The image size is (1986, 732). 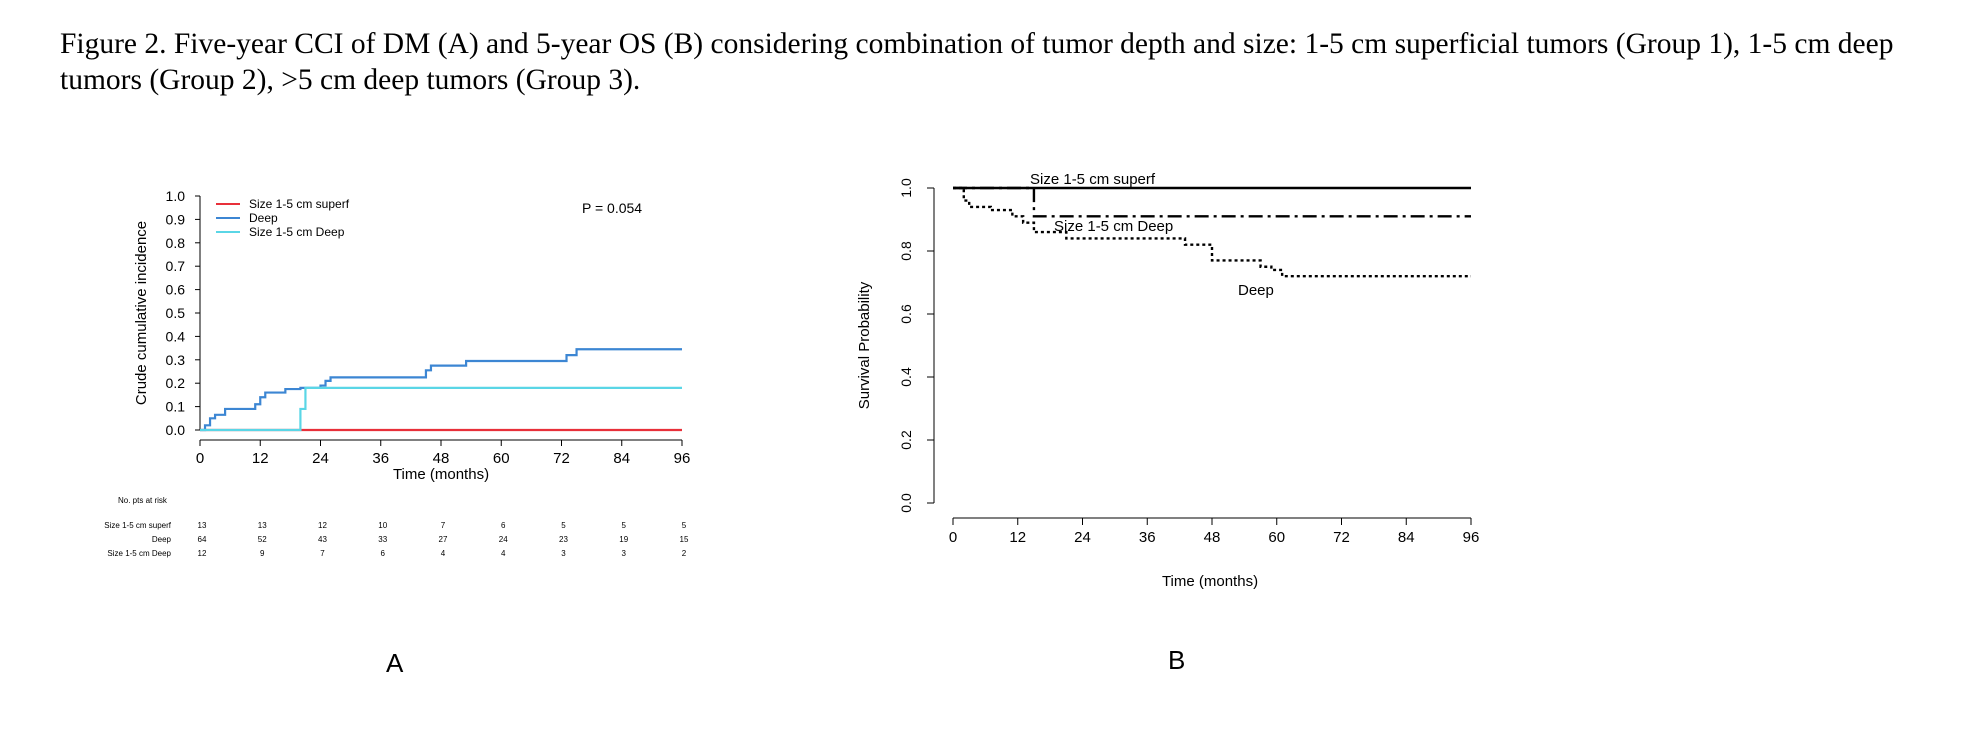 What do you see at coordinates (501, 458) in the screenshot?
I see `panel-a-x-tick-label: 60` at bounding box center [501, 458].